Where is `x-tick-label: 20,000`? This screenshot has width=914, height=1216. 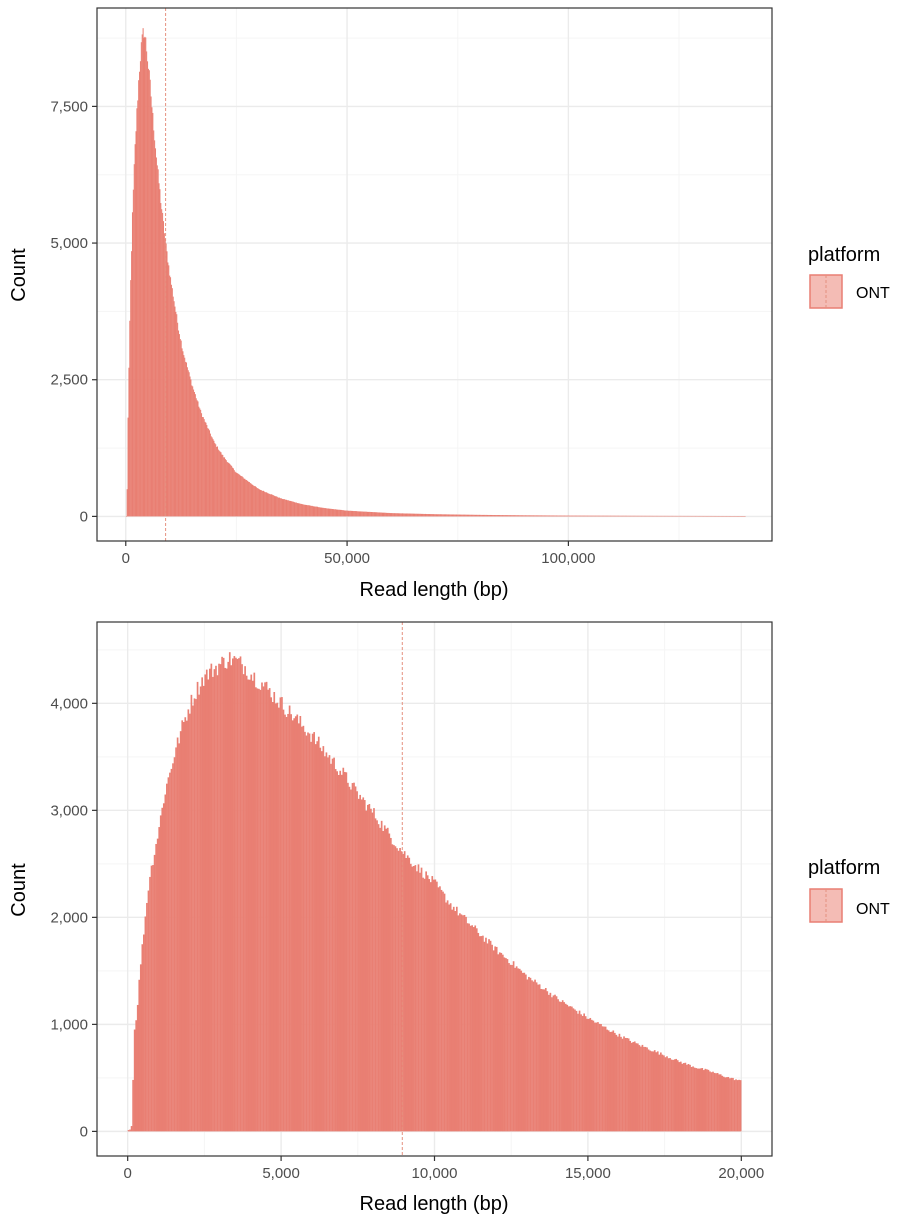 x-tick-label: 20,000 is located at coordinates (741, 1173).